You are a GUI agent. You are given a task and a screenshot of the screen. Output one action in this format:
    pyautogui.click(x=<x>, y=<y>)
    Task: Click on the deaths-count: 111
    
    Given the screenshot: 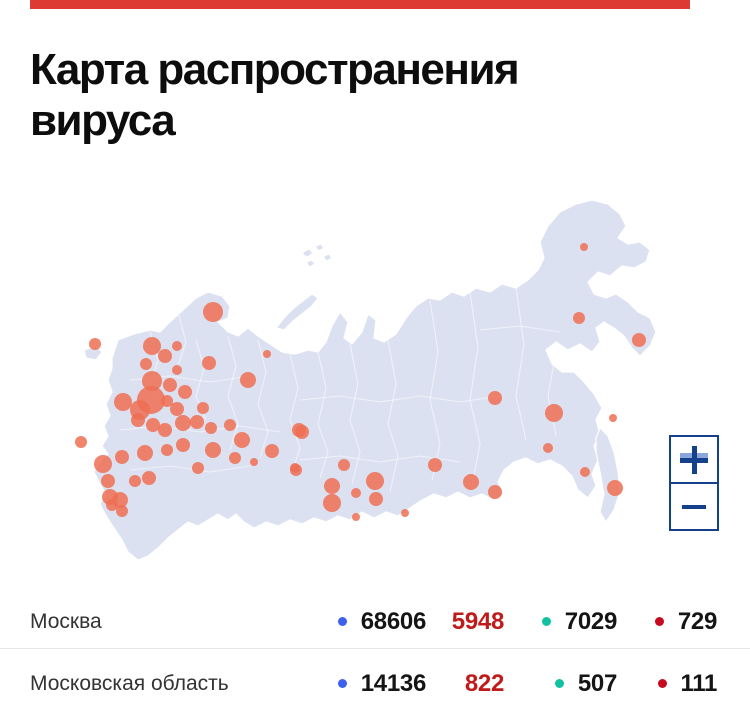 What is the action you would take?
    pyautogui.click(x=699, y=683)
    